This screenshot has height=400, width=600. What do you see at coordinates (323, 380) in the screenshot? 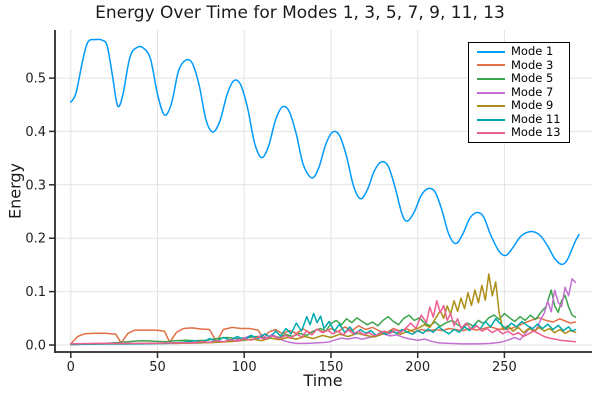
I see `x-axis-title: Time` at bounding box center [323, 380].